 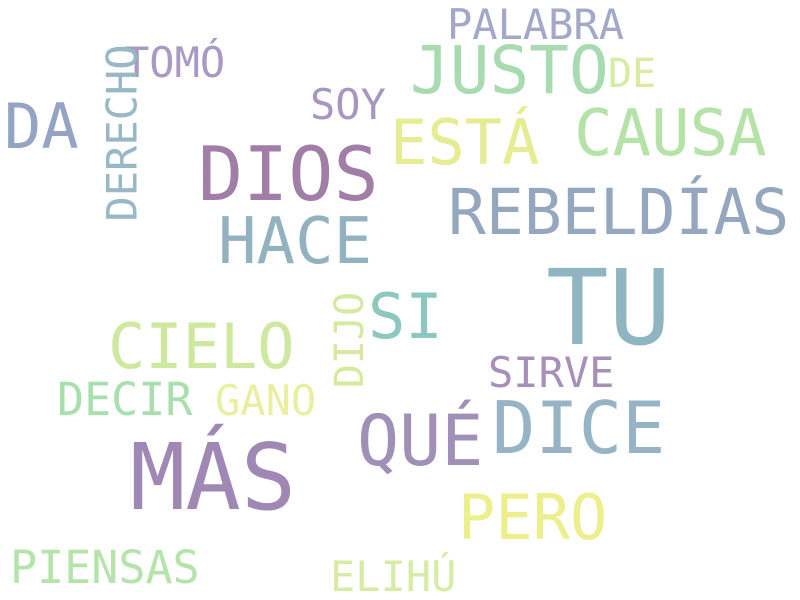 I want to click on word-de: DE, so click(x=632, y=74).